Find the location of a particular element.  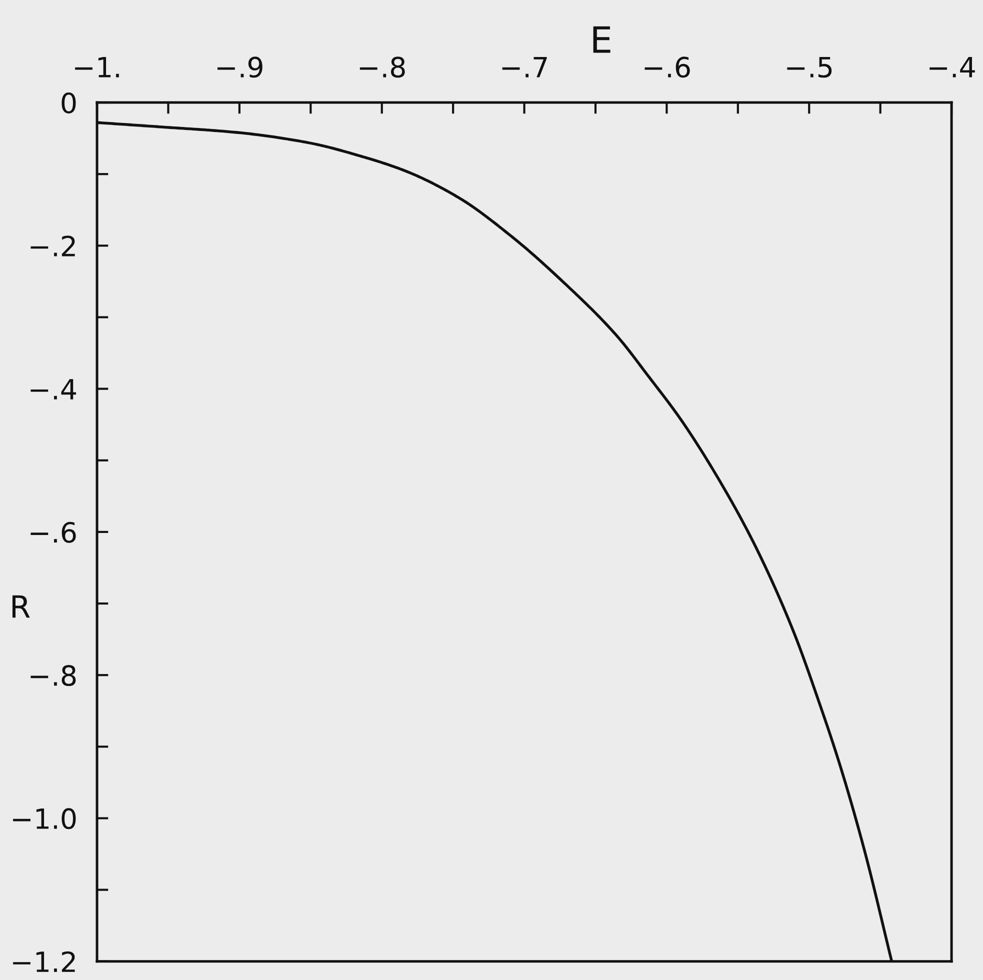

y-tick-label: 0 is located at coordinates (69, 103).